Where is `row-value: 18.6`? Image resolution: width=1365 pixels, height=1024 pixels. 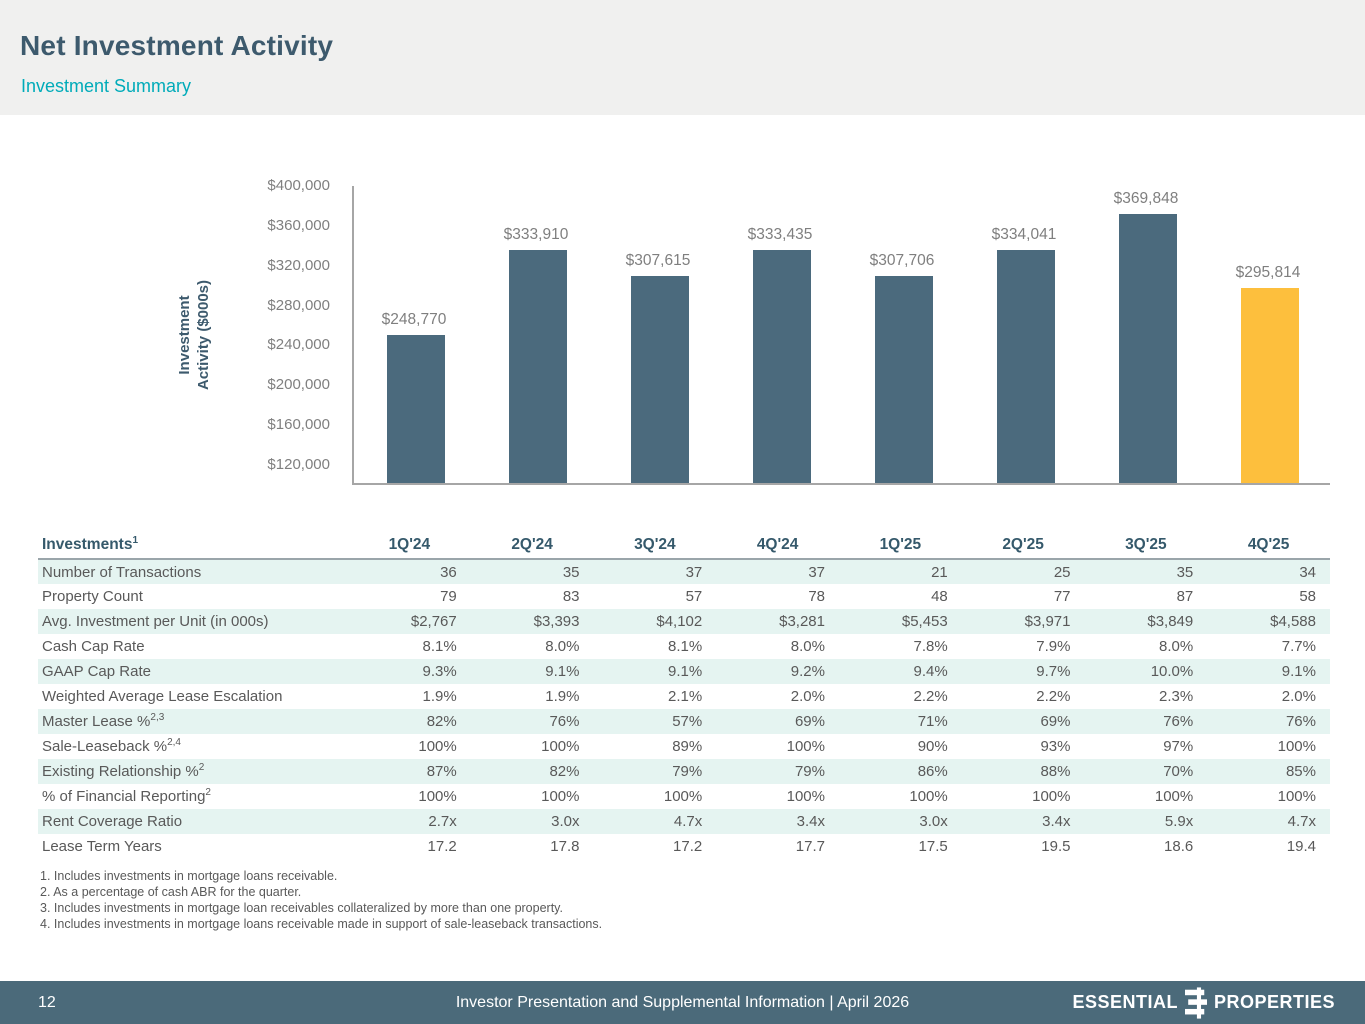 row-value: 18.6 is located at coordinates (1179, 846).